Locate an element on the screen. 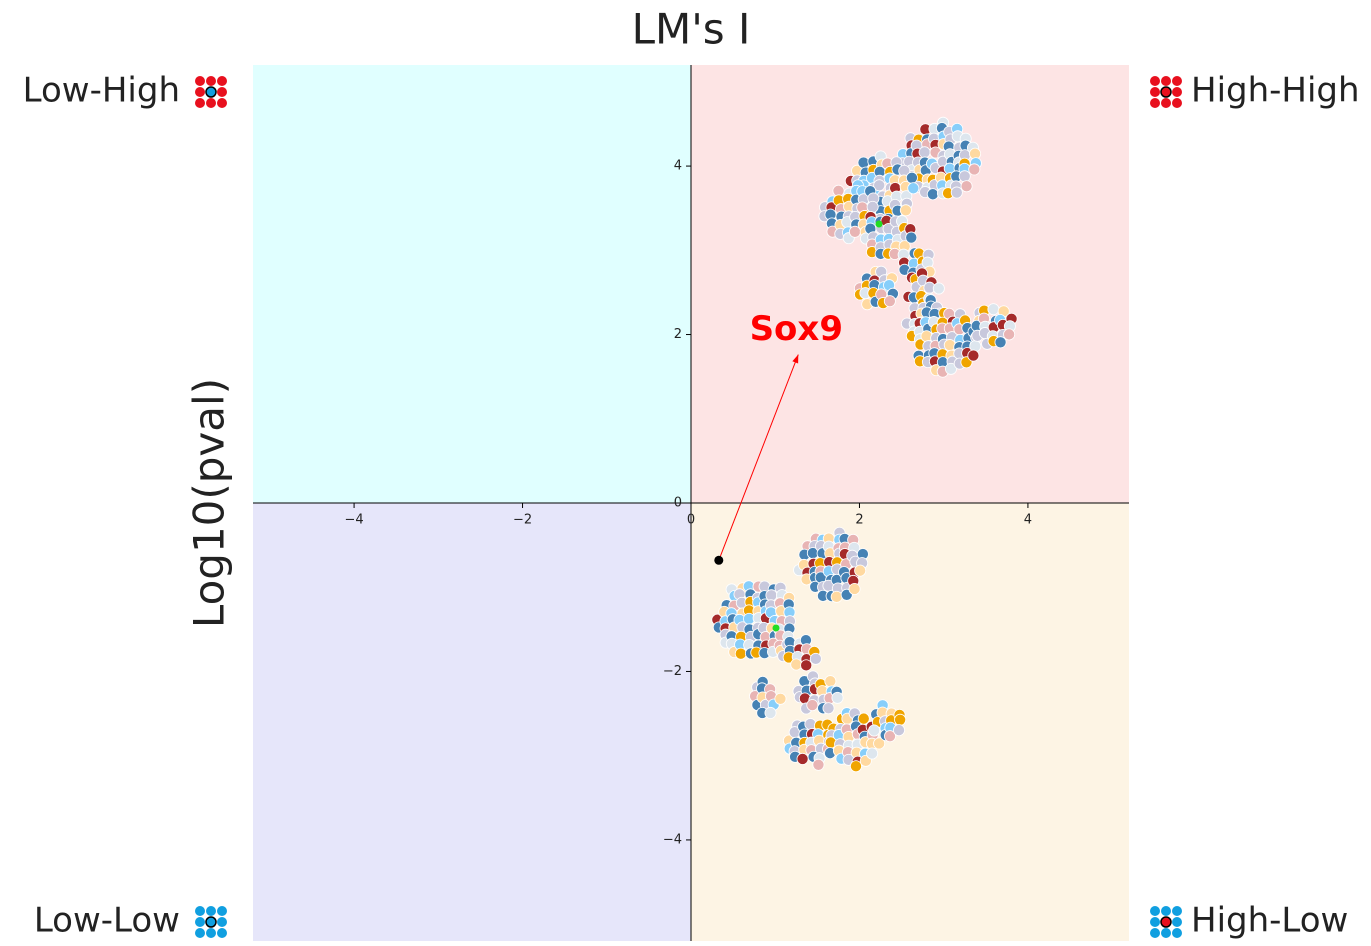 Image resolution: width=1371 pixels, height=946 pixels. x-tick-label: 2 is located at coordinates (859, 520).